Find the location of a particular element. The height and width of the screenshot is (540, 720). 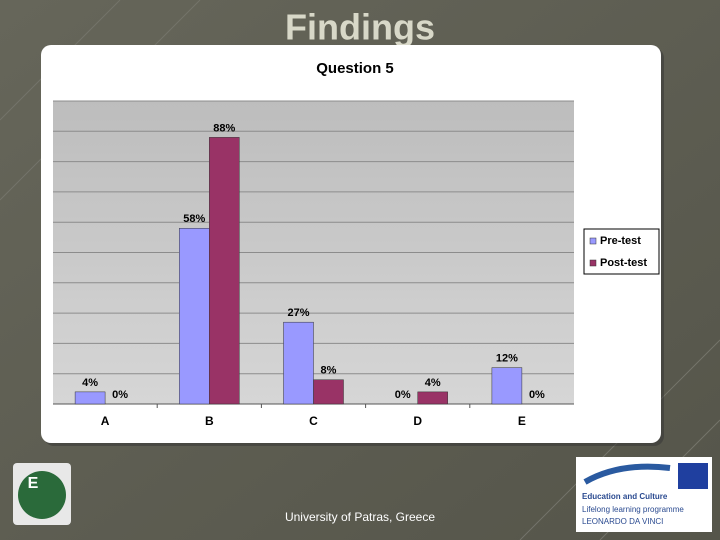

value-label: 8% is located at coordinates (329, 371).